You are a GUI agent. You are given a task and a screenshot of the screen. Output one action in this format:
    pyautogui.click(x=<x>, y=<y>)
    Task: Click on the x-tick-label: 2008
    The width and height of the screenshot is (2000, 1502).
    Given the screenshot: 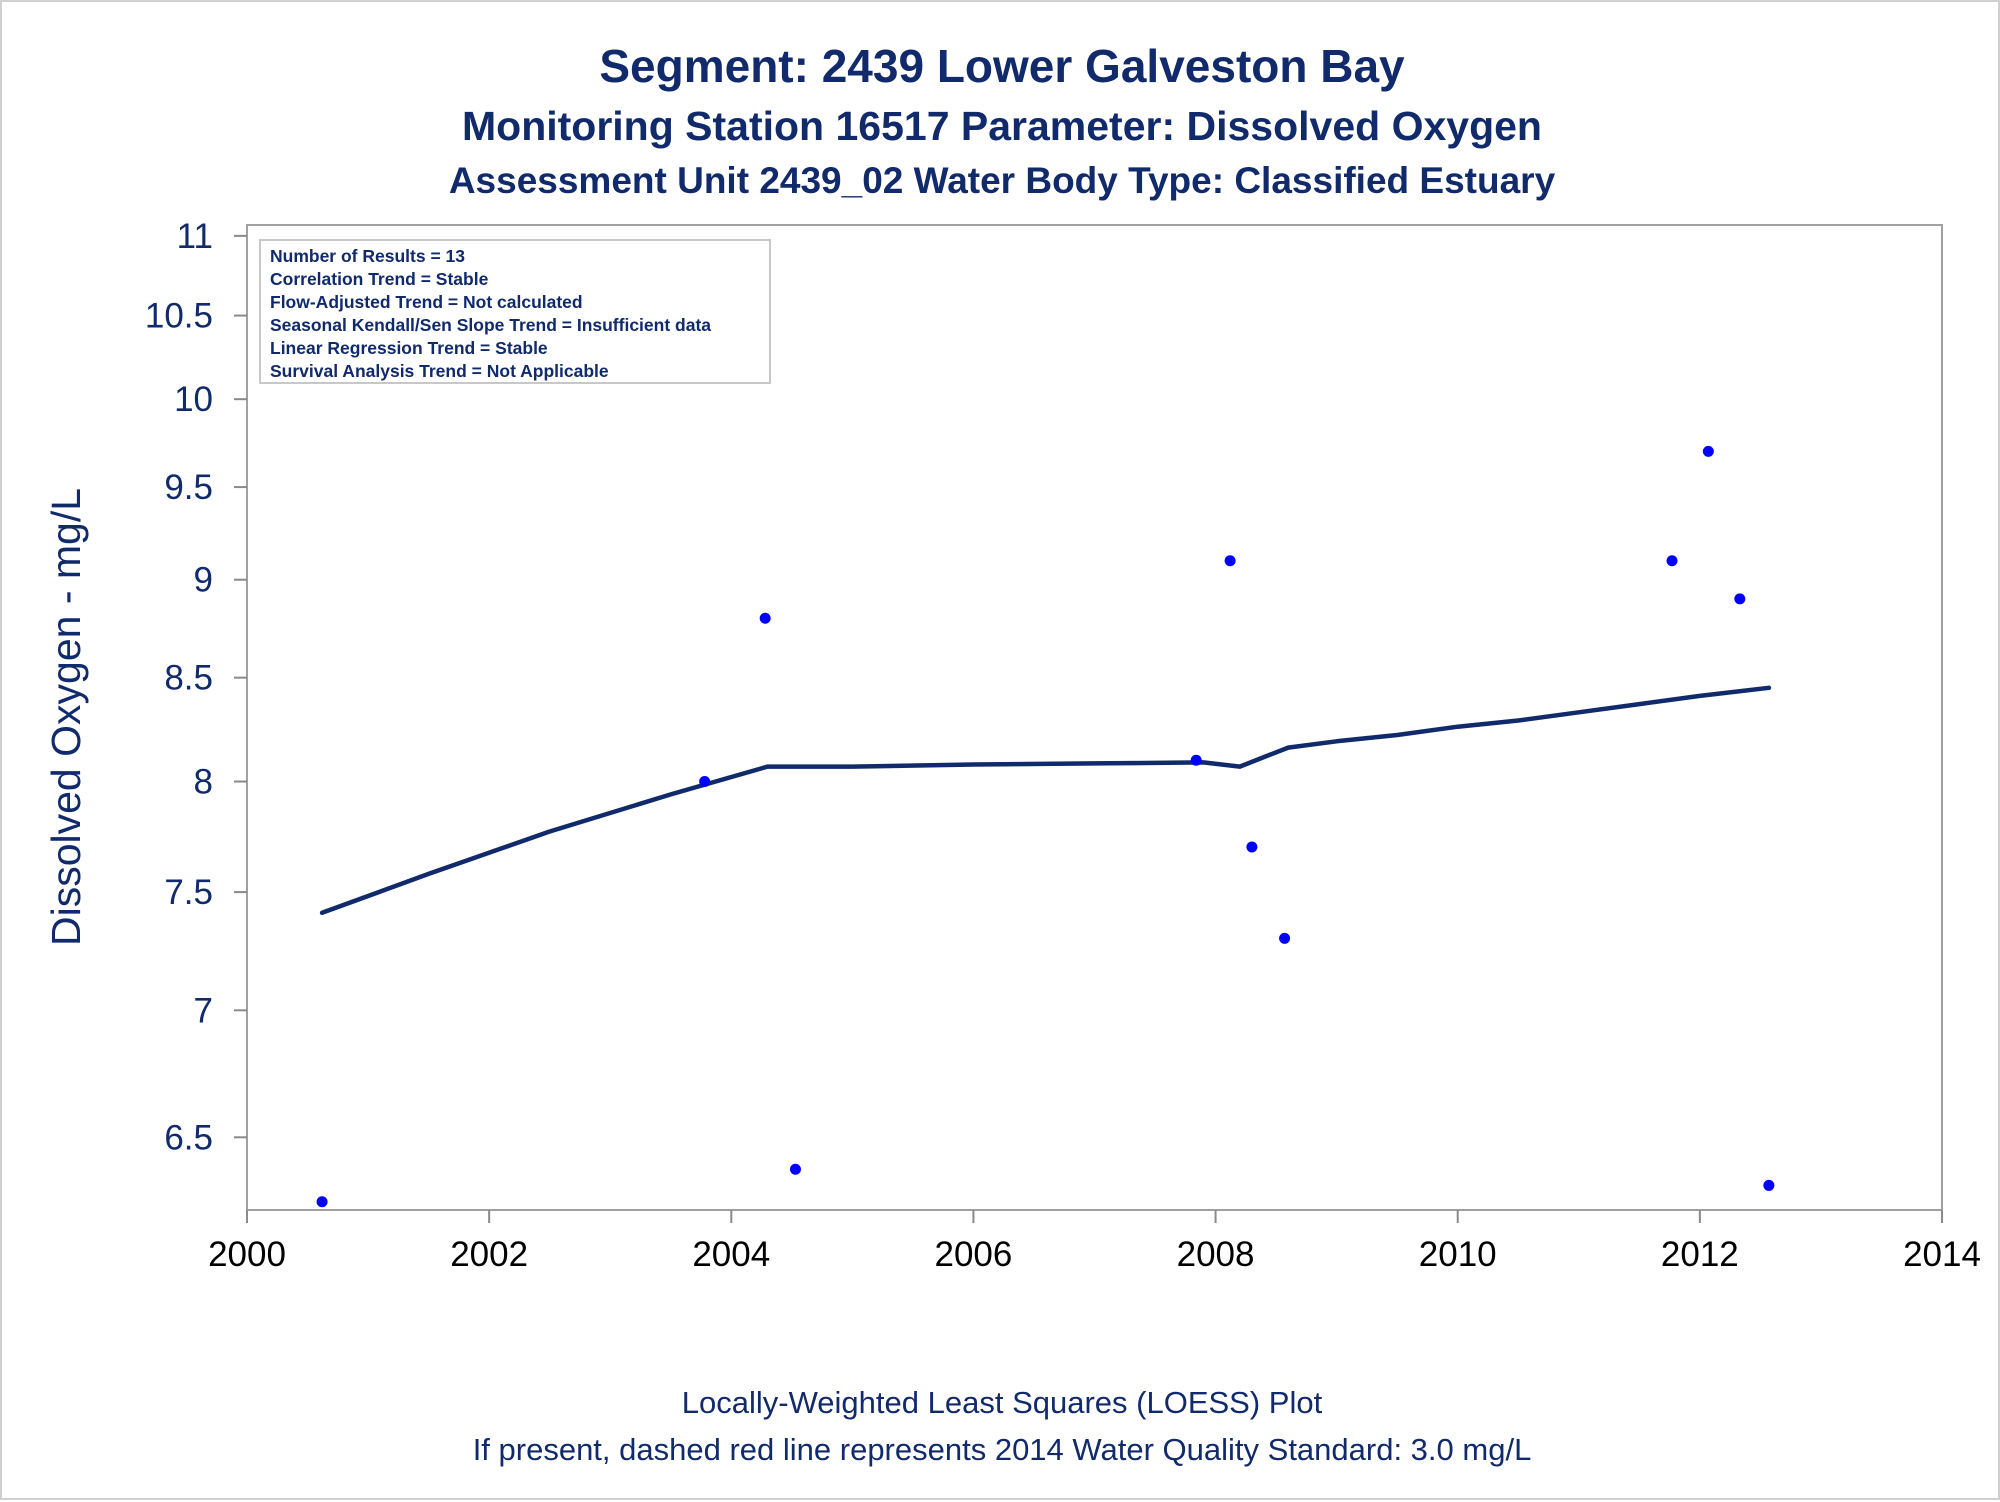 What is the action you would take?
    pyautogui.click(x=1216, y=1254)
    